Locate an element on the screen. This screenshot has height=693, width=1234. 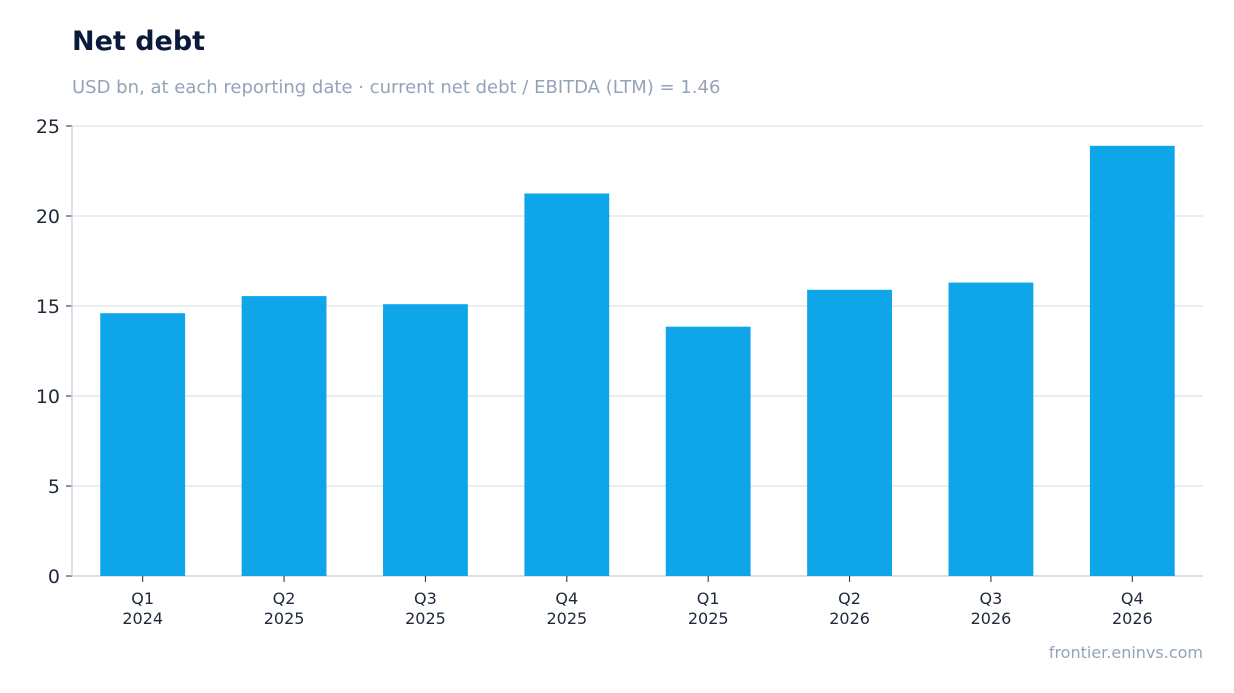
x-tick-label: 2024 is located at coordinates (142, 618).